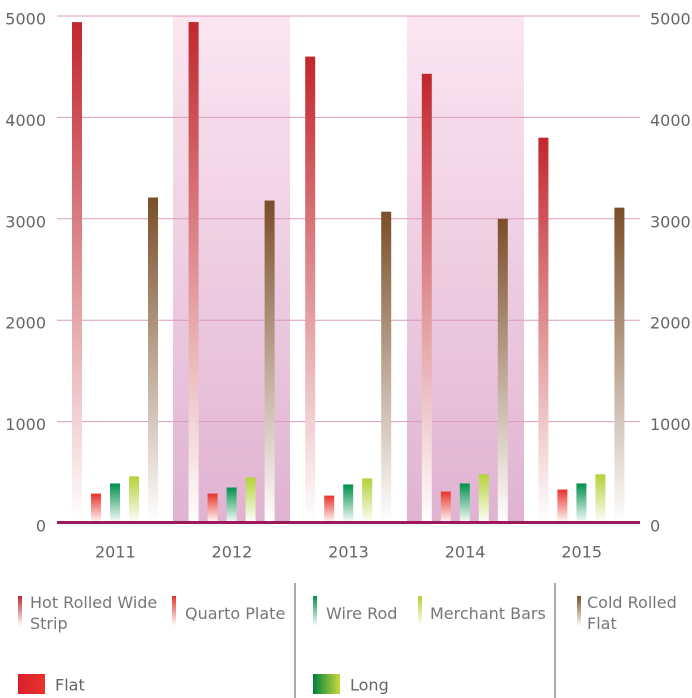 This screenshot has height=698, width=692. What do you see at coordinates (670, 120) in the screenshot?
I see `y2-tick-label: 4000` at bounding box center [670, 120].